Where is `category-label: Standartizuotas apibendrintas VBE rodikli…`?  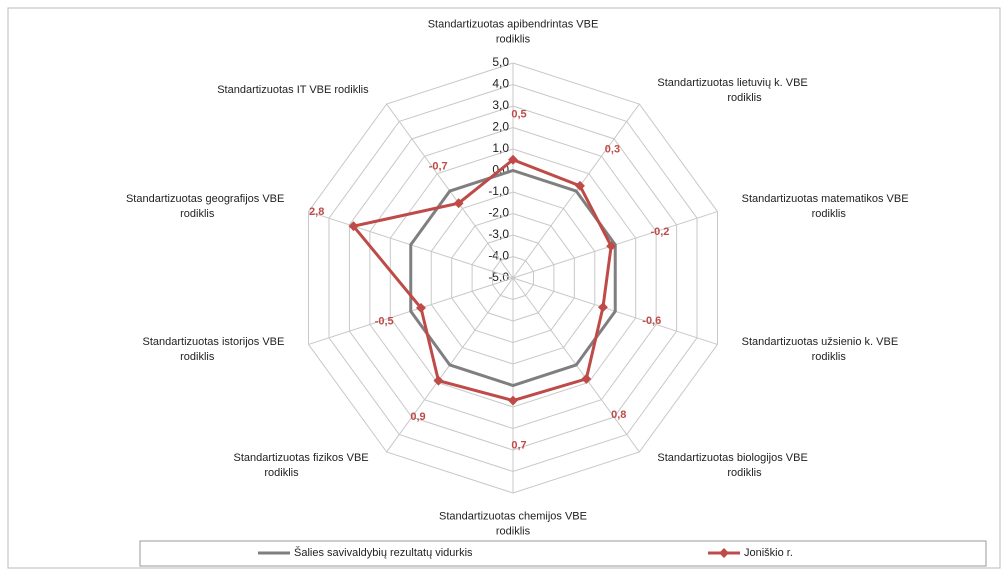 category-label: Standartizuotas apibendrintas VBE rodikli… is located at coordinates (513, 31).